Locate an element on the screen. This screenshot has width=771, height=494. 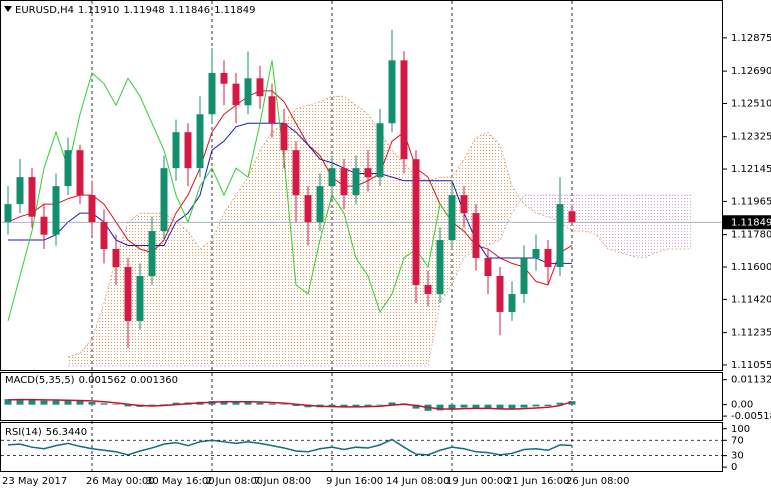
y-tick-label: 100 is located at coordinates (740, 429).